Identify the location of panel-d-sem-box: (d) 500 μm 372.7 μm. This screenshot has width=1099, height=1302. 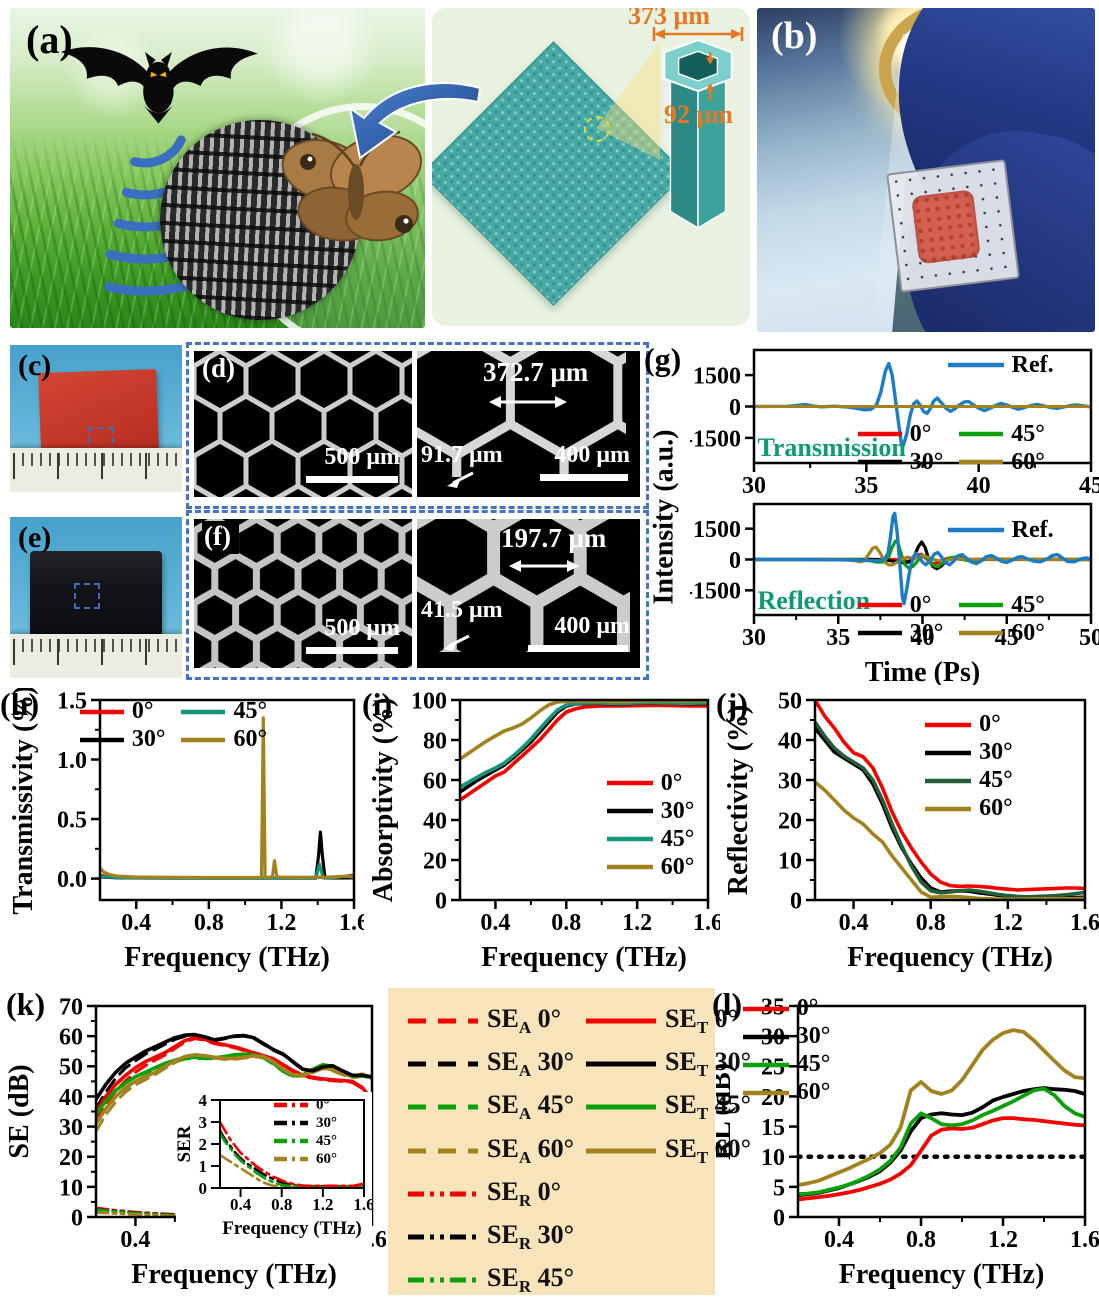
(417, 425).